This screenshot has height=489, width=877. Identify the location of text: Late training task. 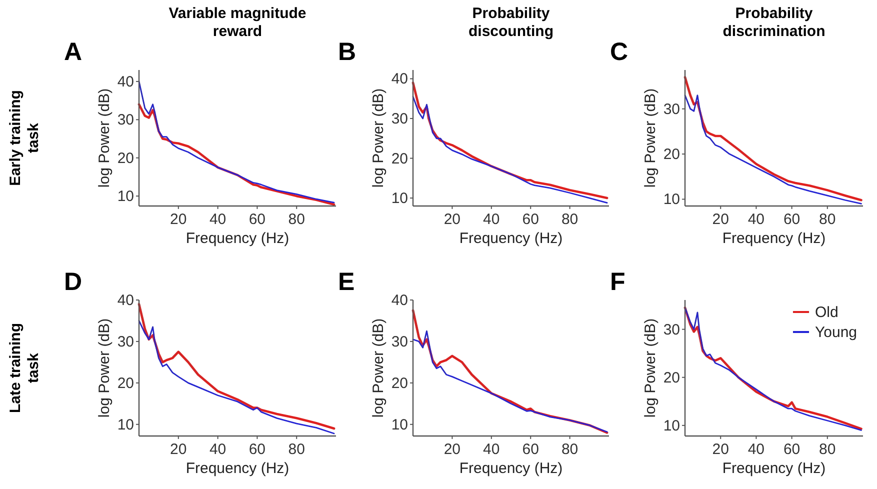
(24, 368).